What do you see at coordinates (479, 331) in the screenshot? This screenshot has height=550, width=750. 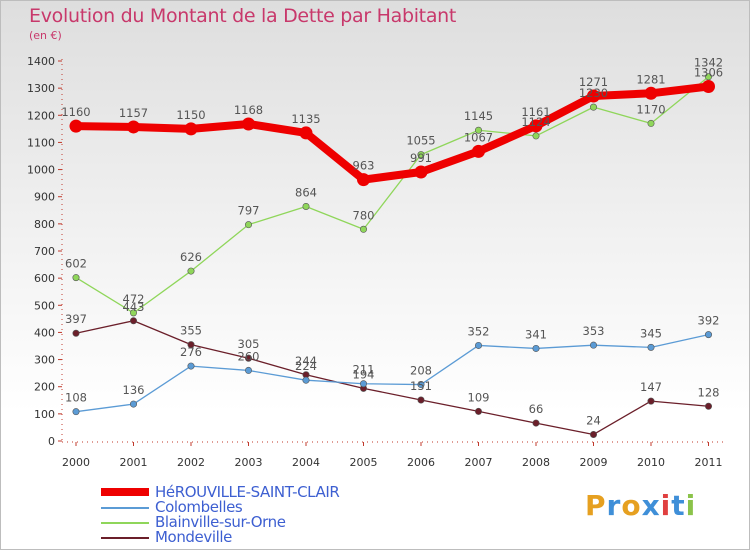 I see `data-label: 352` at bounding box center [479, 331].